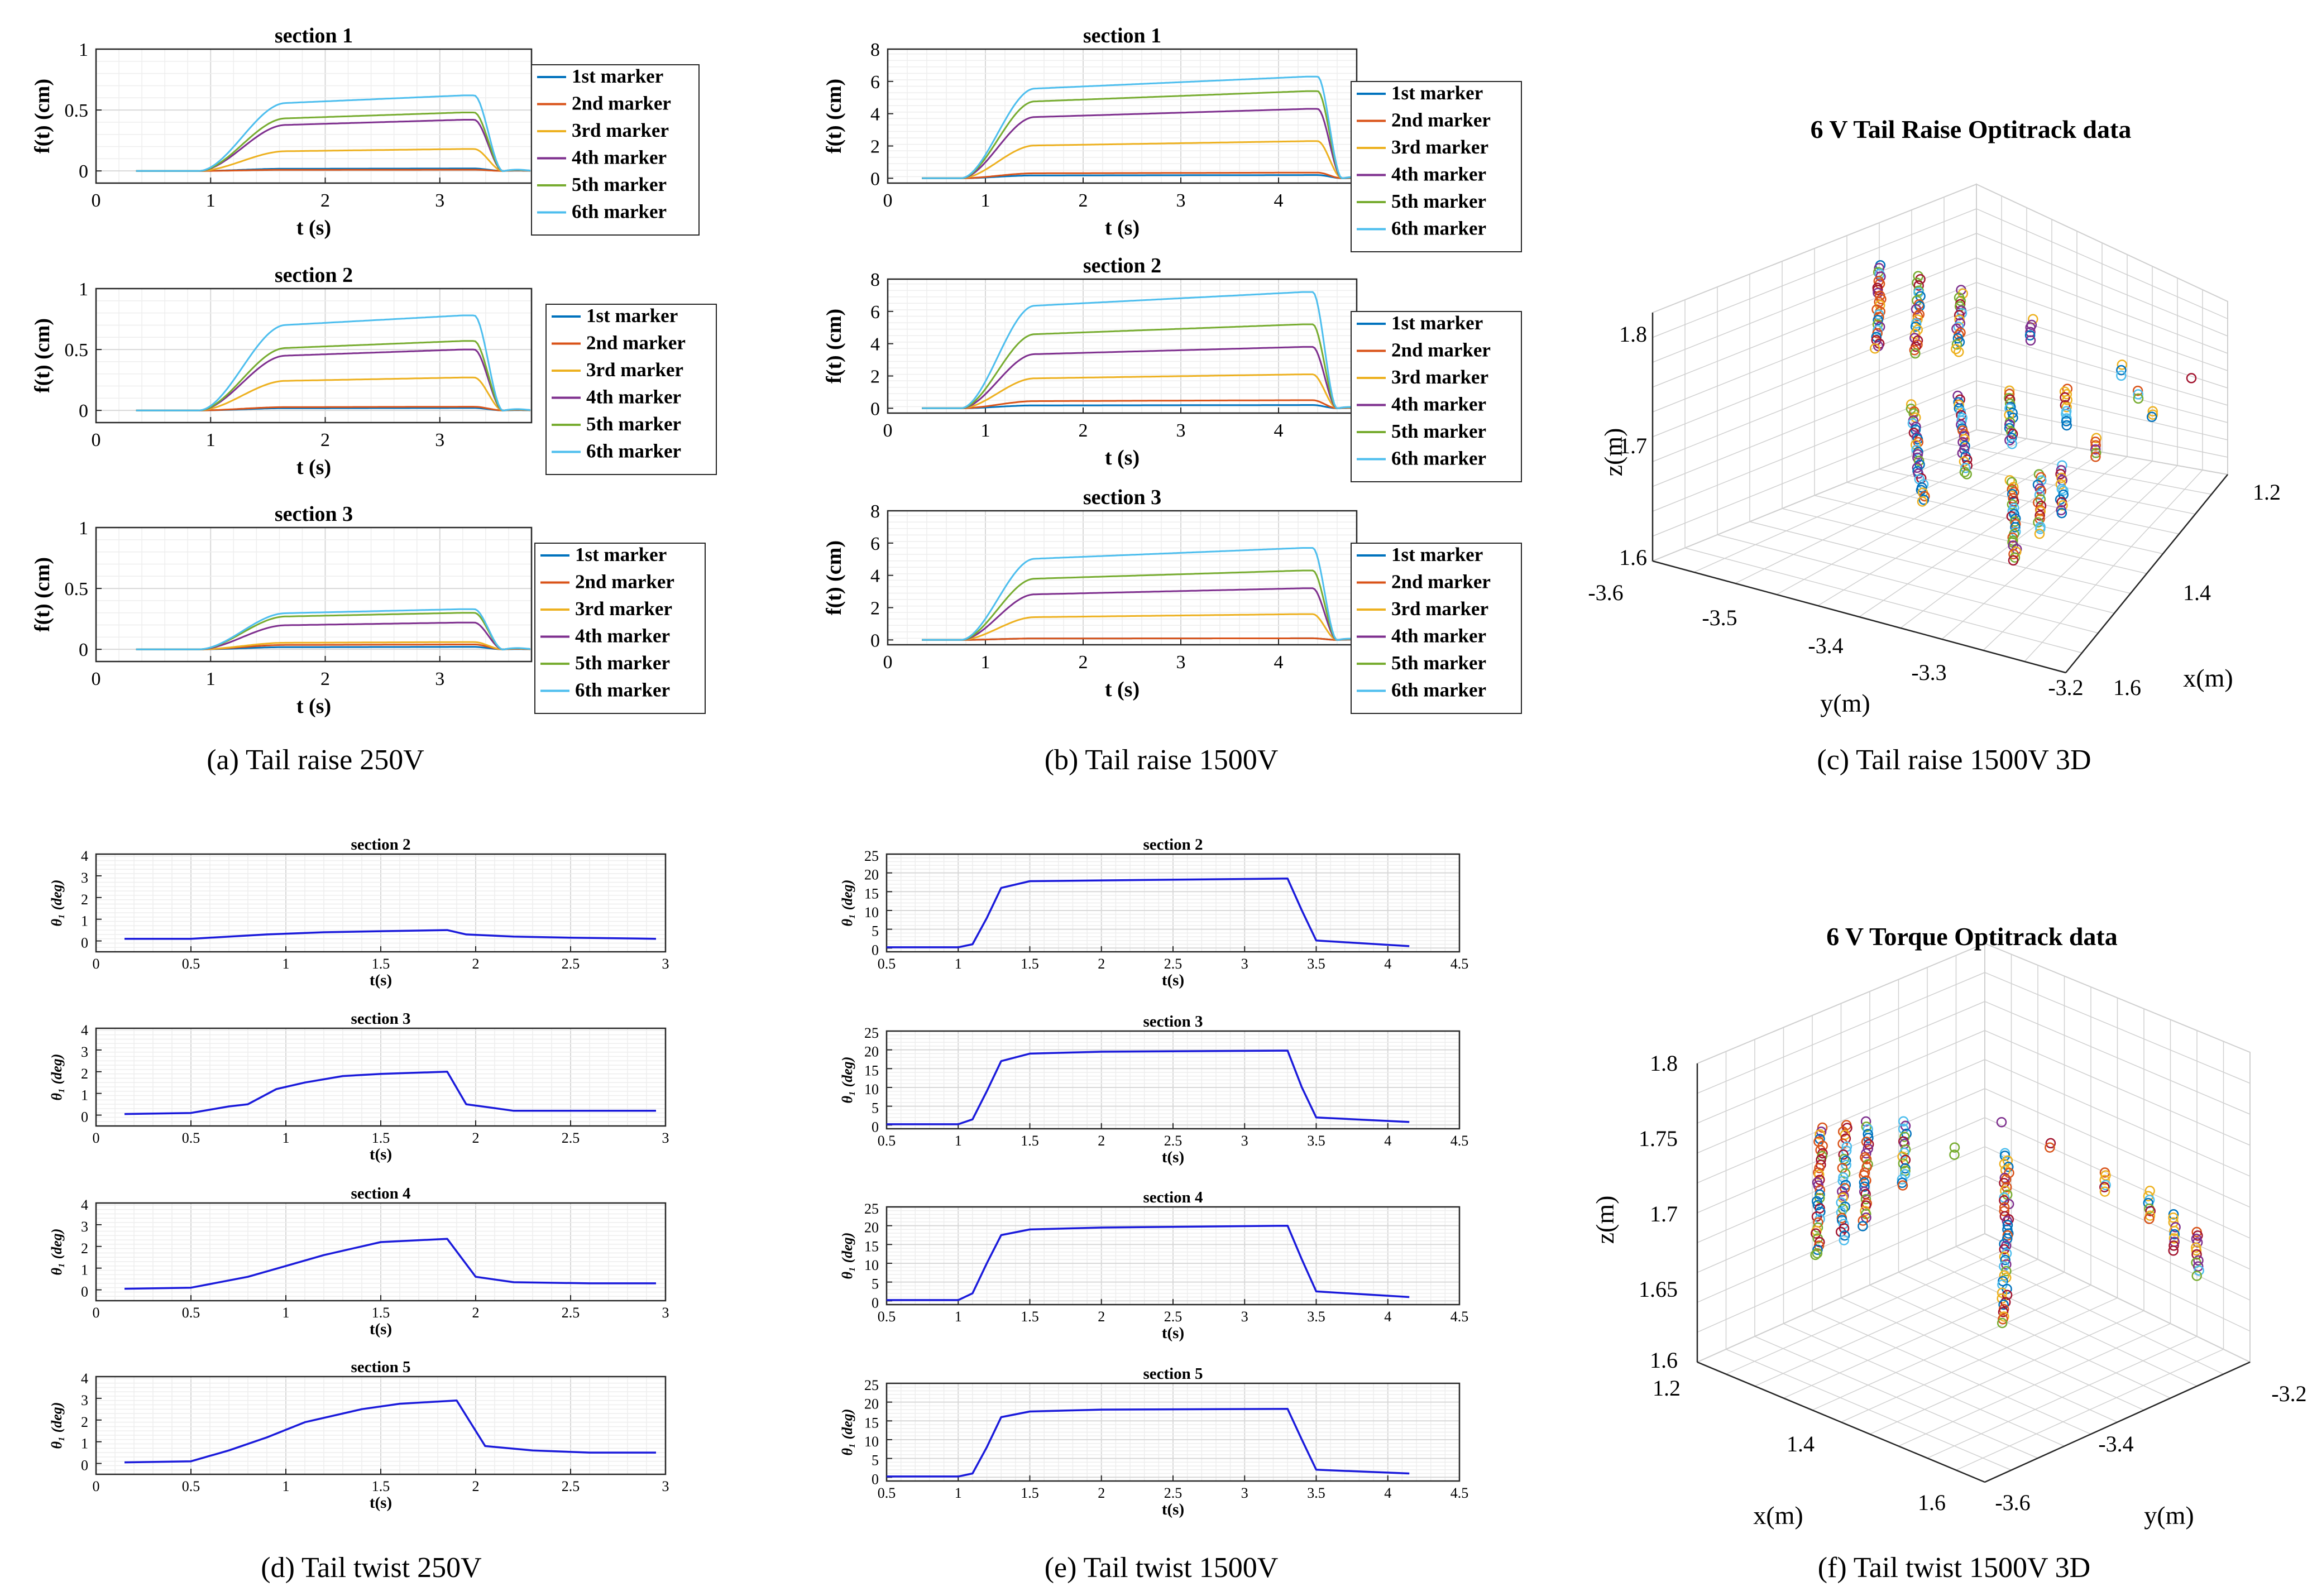 The height and width of the screenshot is (1596, 2317). Describe the element at coordinates (84, 1117) in the screenshot. I see `chart-d-panel-2-ytick-label: 0` at that location.